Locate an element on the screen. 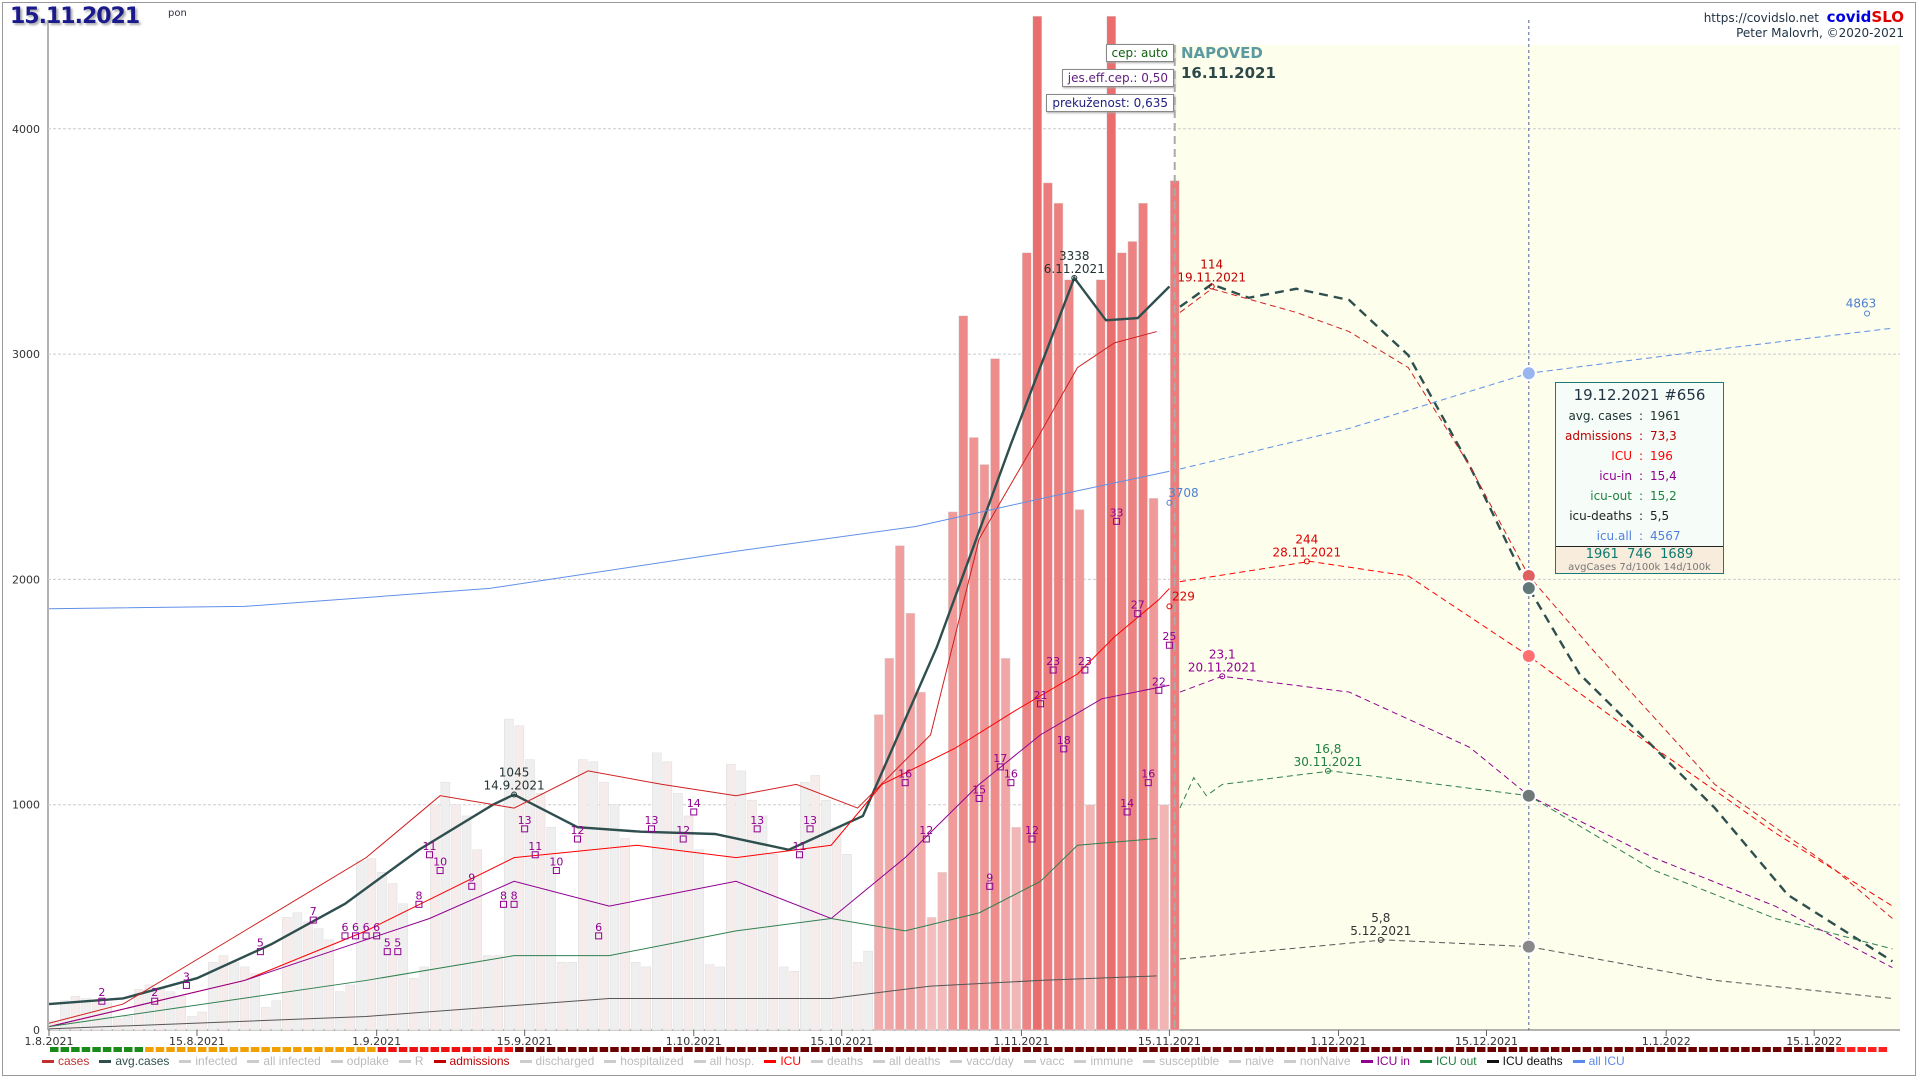 The width and height of the screenshot is (1920, 1080). tooltip-foot-labels: avgCases 7d/100k 14d/100k is located at coordinates (1639, 567).